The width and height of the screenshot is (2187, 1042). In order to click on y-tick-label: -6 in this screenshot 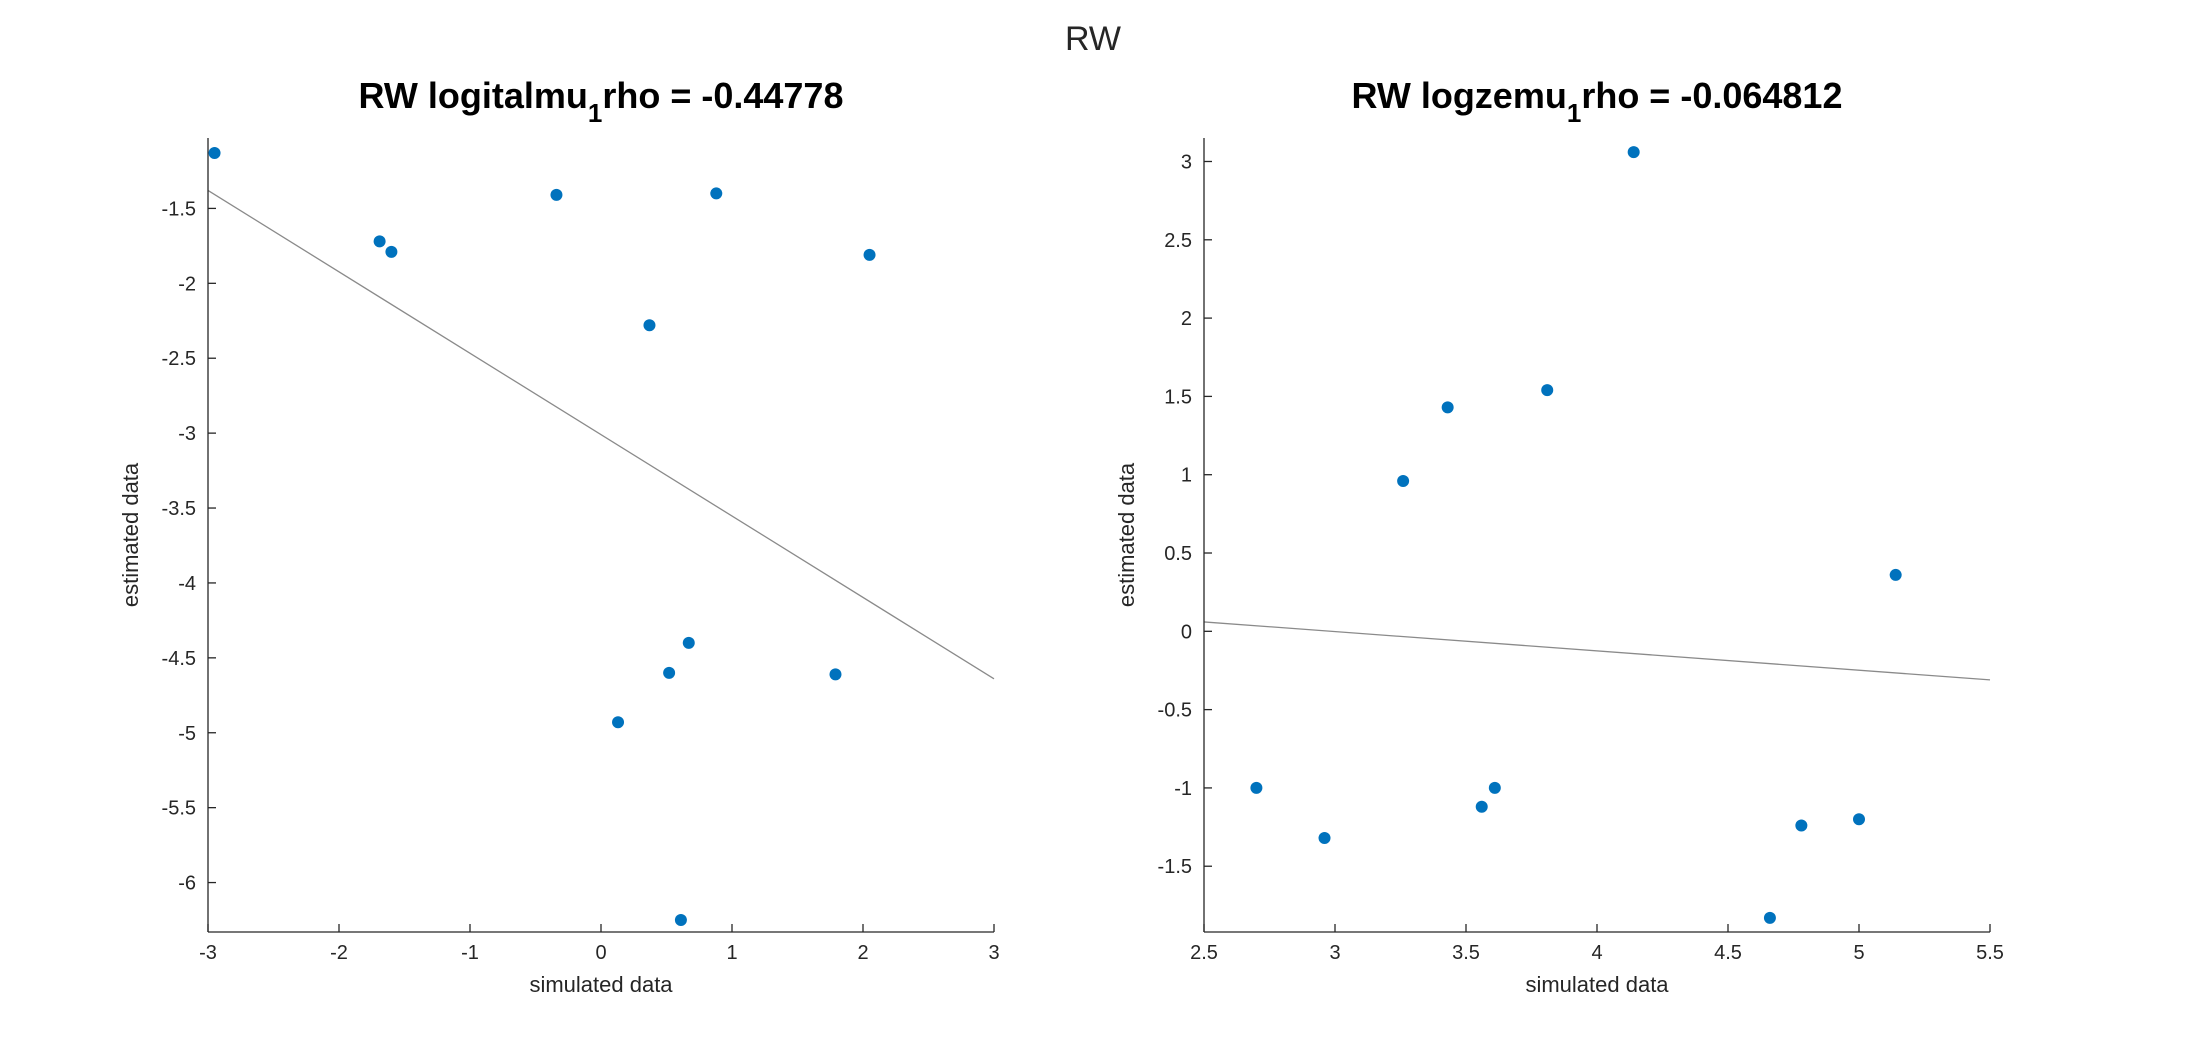, I will do `click(187, 884)`.